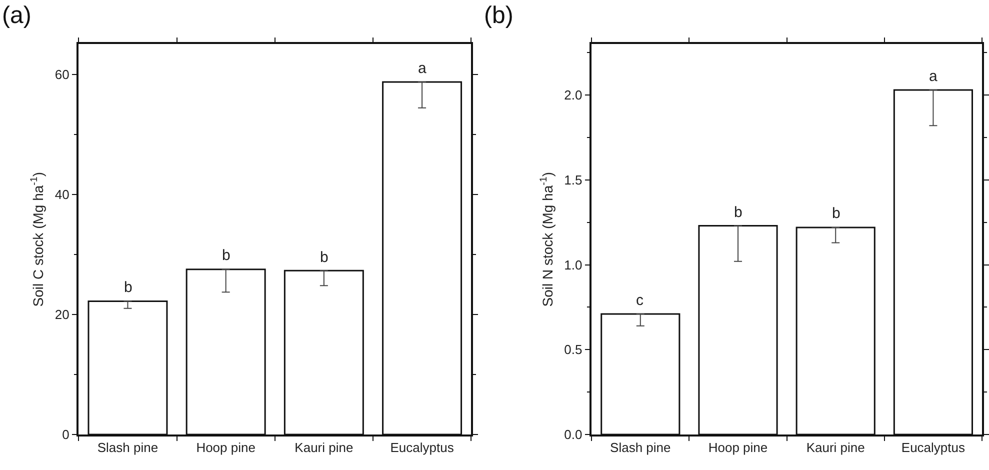 This screenshot has height=470, width=989. What do you see at coordinates (66, 434) in the screenshot?
I see `y-tick-label: 0` at bounding box center [66, 434].